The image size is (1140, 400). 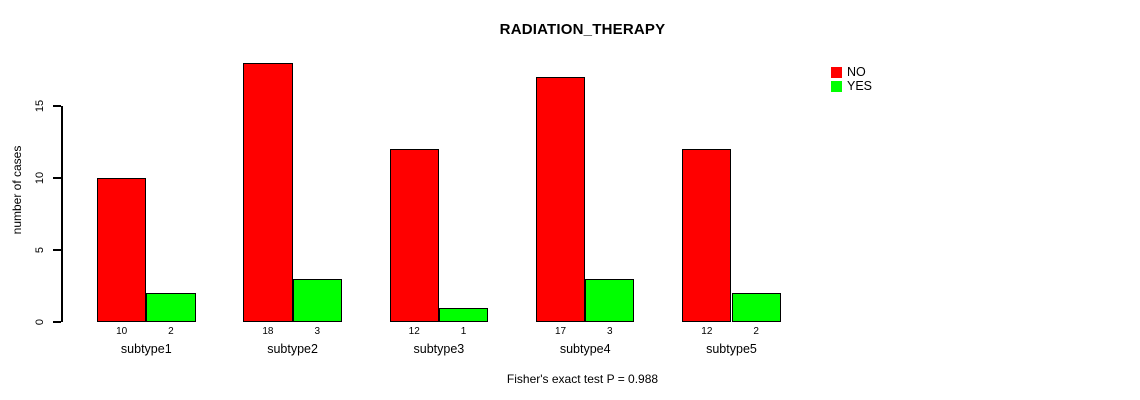 I want to click on chart-title: RADIATION_THERAPY, so click(x=582, y=29).